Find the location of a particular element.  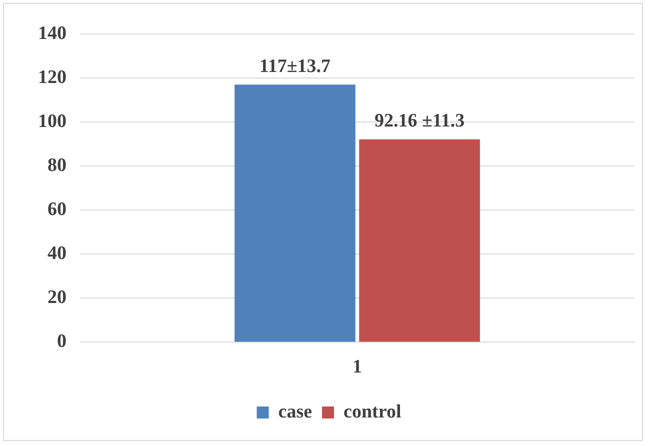

data-label: 117±13.7 is located at coordinates (295, 67).